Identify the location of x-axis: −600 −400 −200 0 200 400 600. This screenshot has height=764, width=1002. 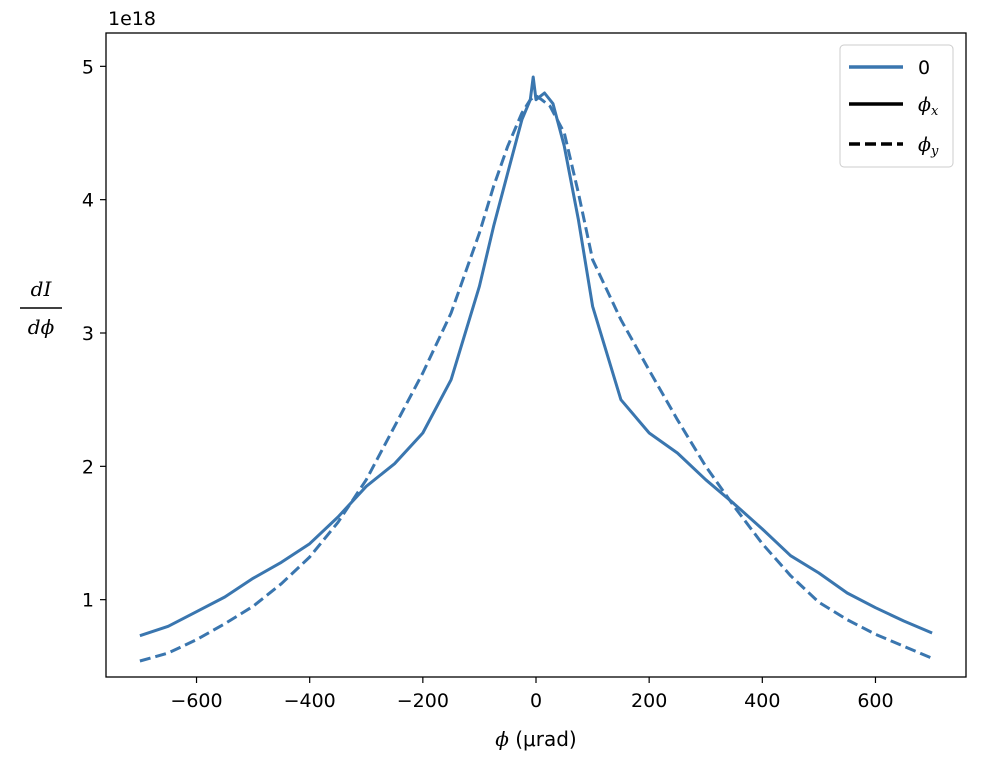
(532, 694).